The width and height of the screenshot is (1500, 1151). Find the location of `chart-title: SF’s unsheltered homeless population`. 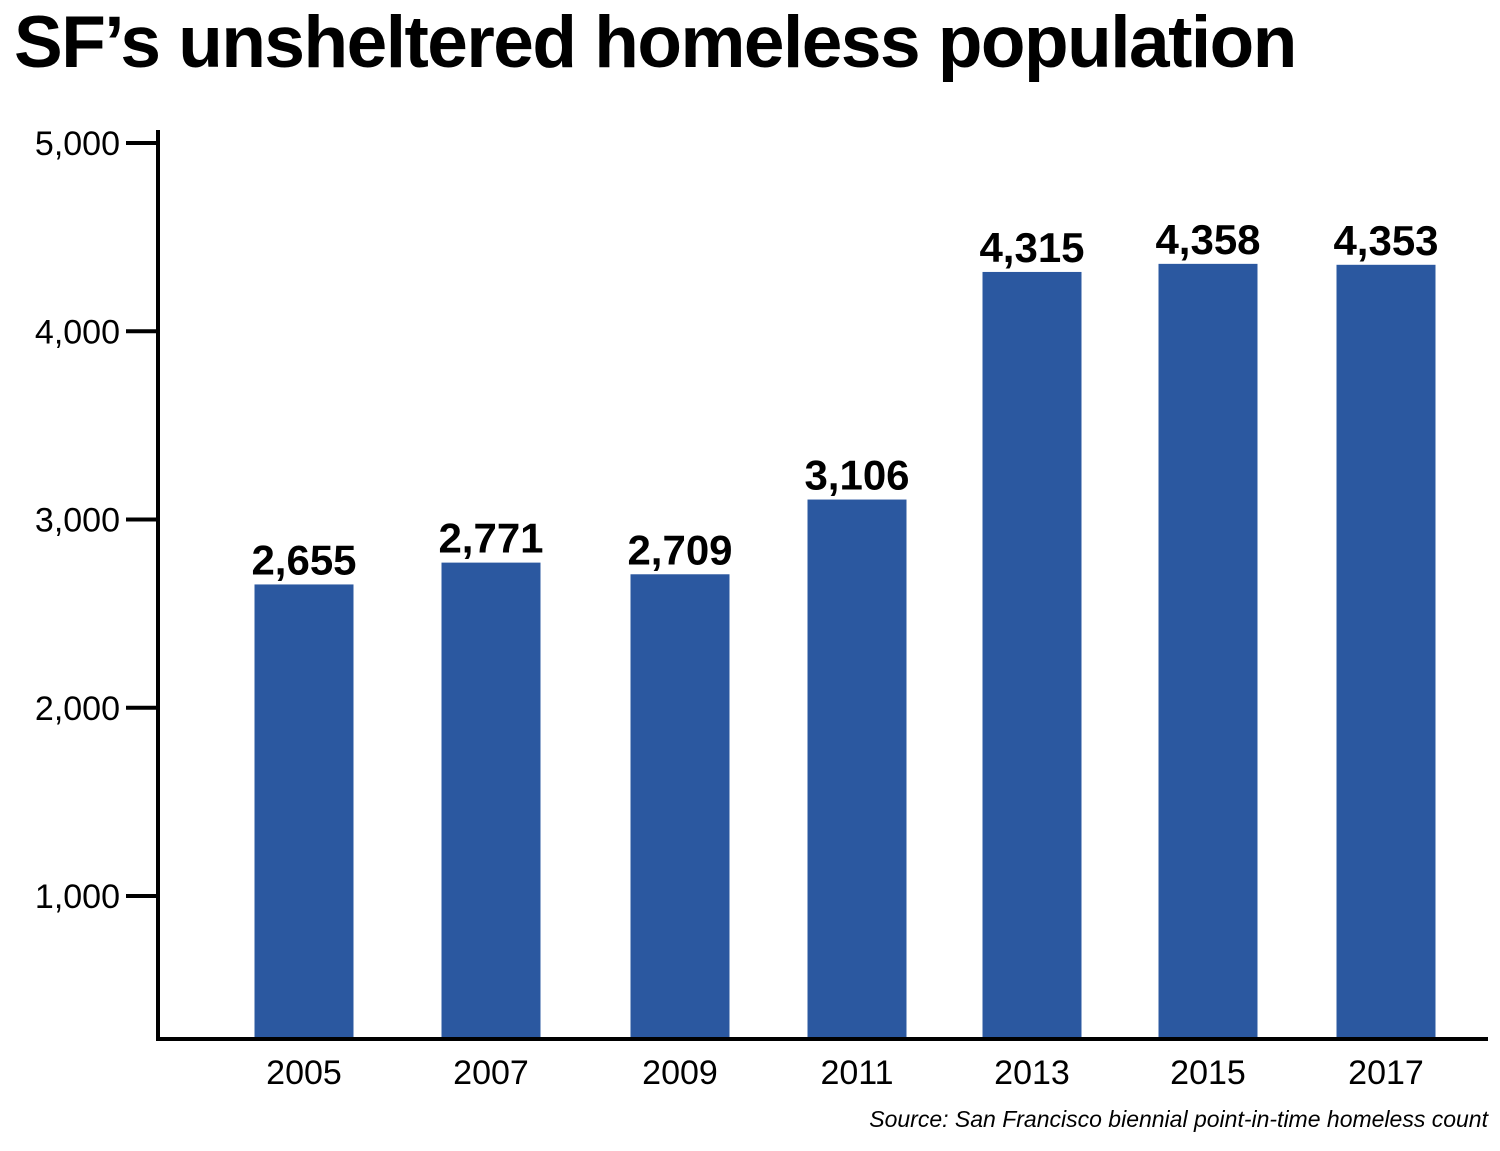

chart-title: SF’s unsheltered homeless population is located at coordinates (655, 42).